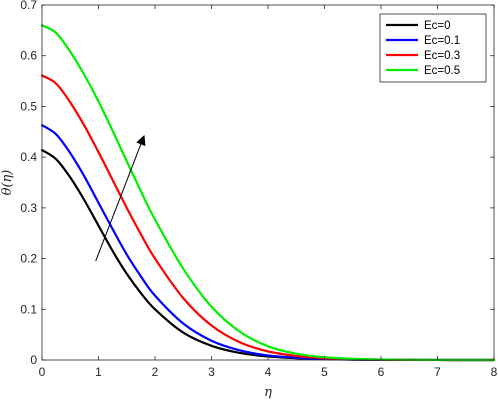 This screenshot has width=498, height=402. Describe the element at coordinates (381, 372) in the screenshot. I see `x-tick-label: 6` at that location.